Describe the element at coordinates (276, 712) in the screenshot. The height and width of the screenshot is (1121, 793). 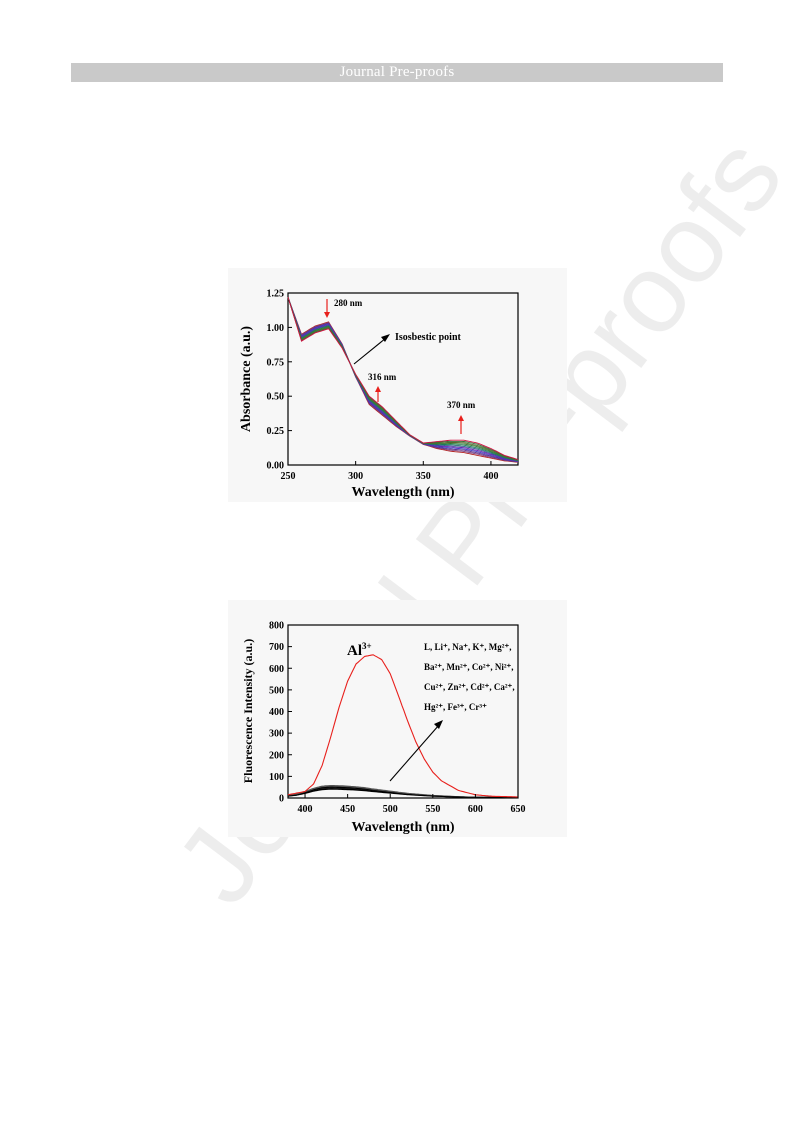
I see `fluorescence-y-tick-label: 400` at that location.